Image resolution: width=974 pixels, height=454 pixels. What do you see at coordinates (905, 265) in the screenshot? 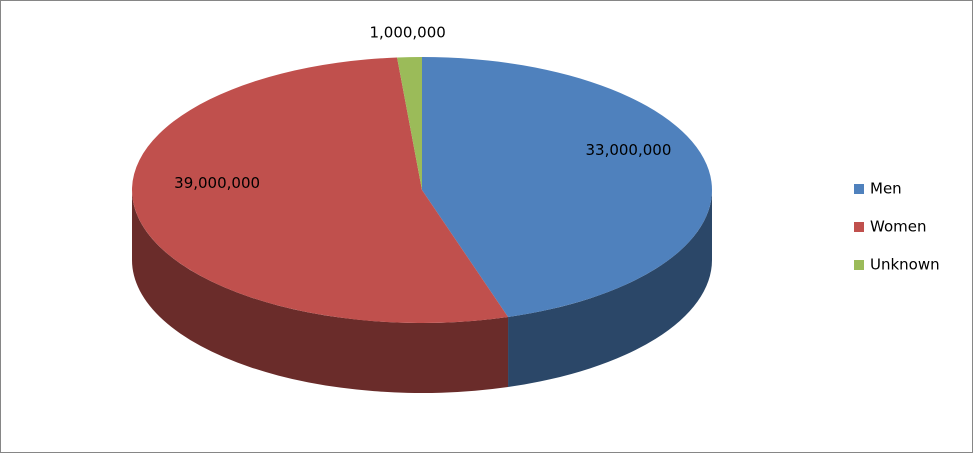
I see `legend-label: Unknown` at bounding box center [905, 265].